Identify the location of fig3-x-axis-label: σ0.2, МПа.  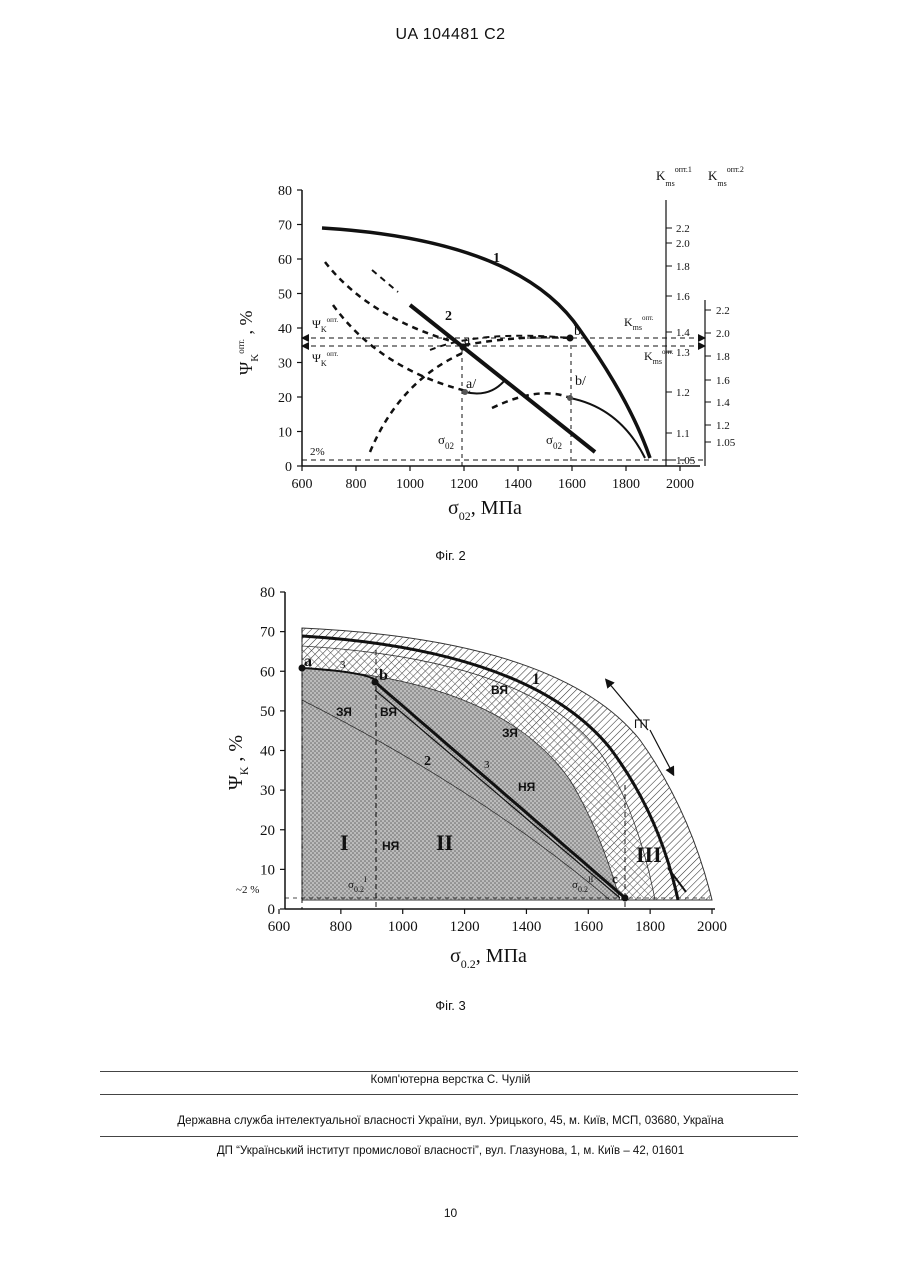
(488, 958).